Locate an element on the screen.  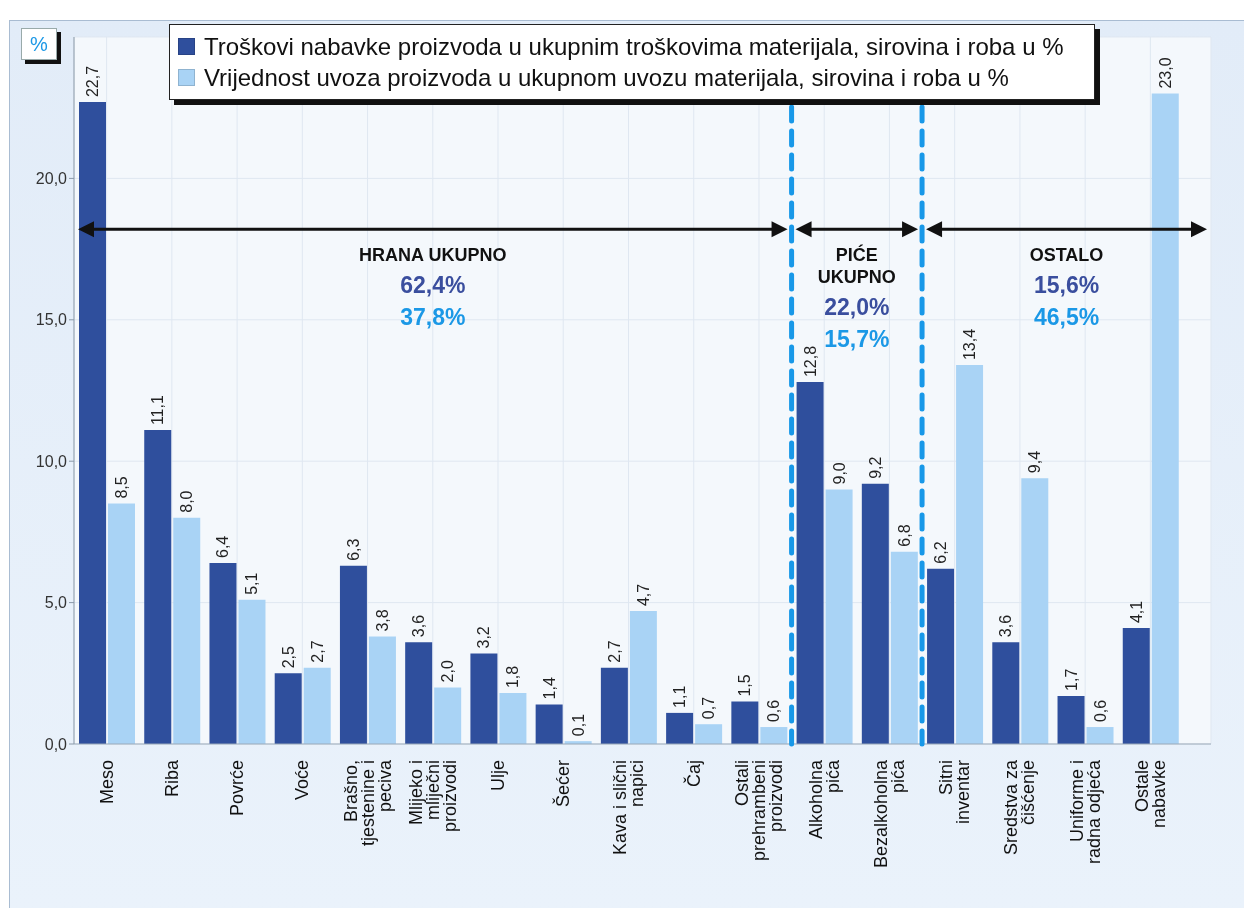
annotation: 37,8% is located at coordinates (433, 317).